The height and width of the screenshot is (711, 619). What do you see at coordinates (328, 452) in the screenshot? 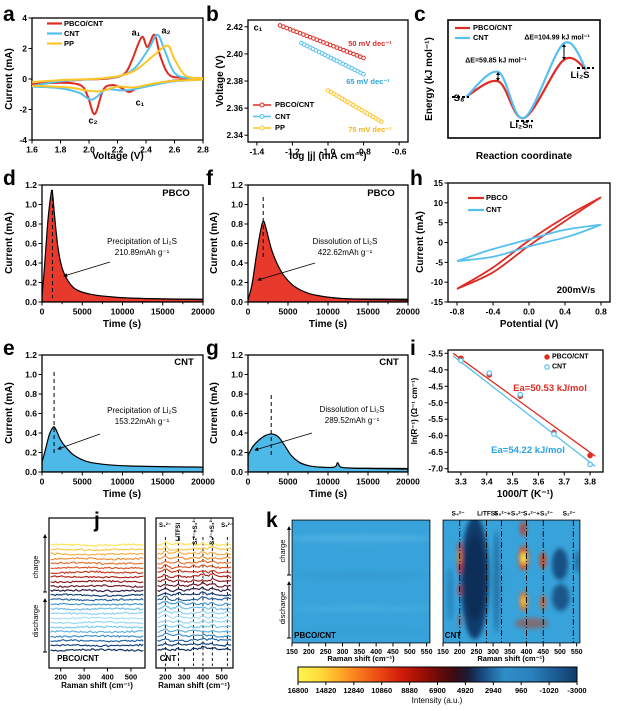
I see `g-series` at bounding box center [328, 452].